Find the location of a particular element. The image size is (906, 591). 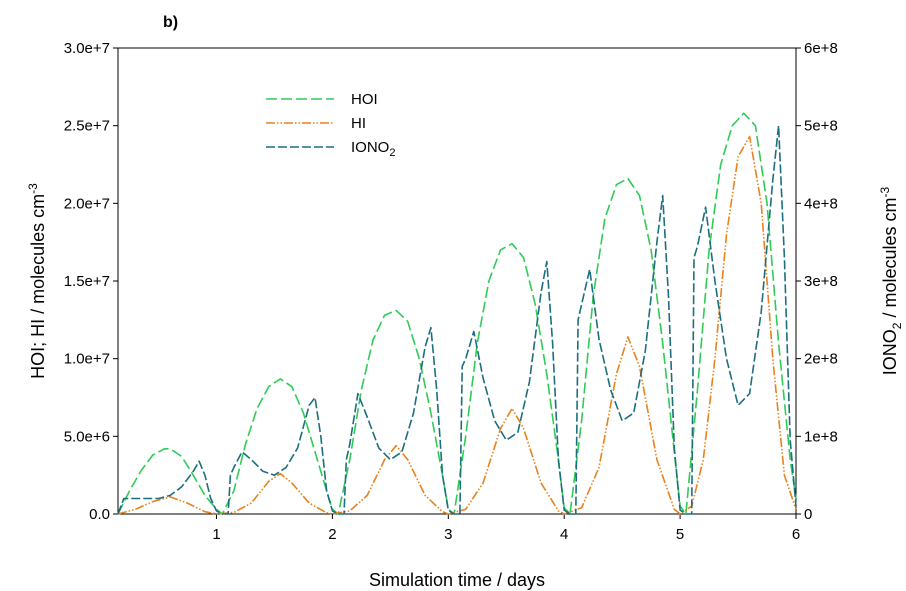

y-left-axis-label: HOI; HI / molecules cm-3 is located at coordinates (37, 281).